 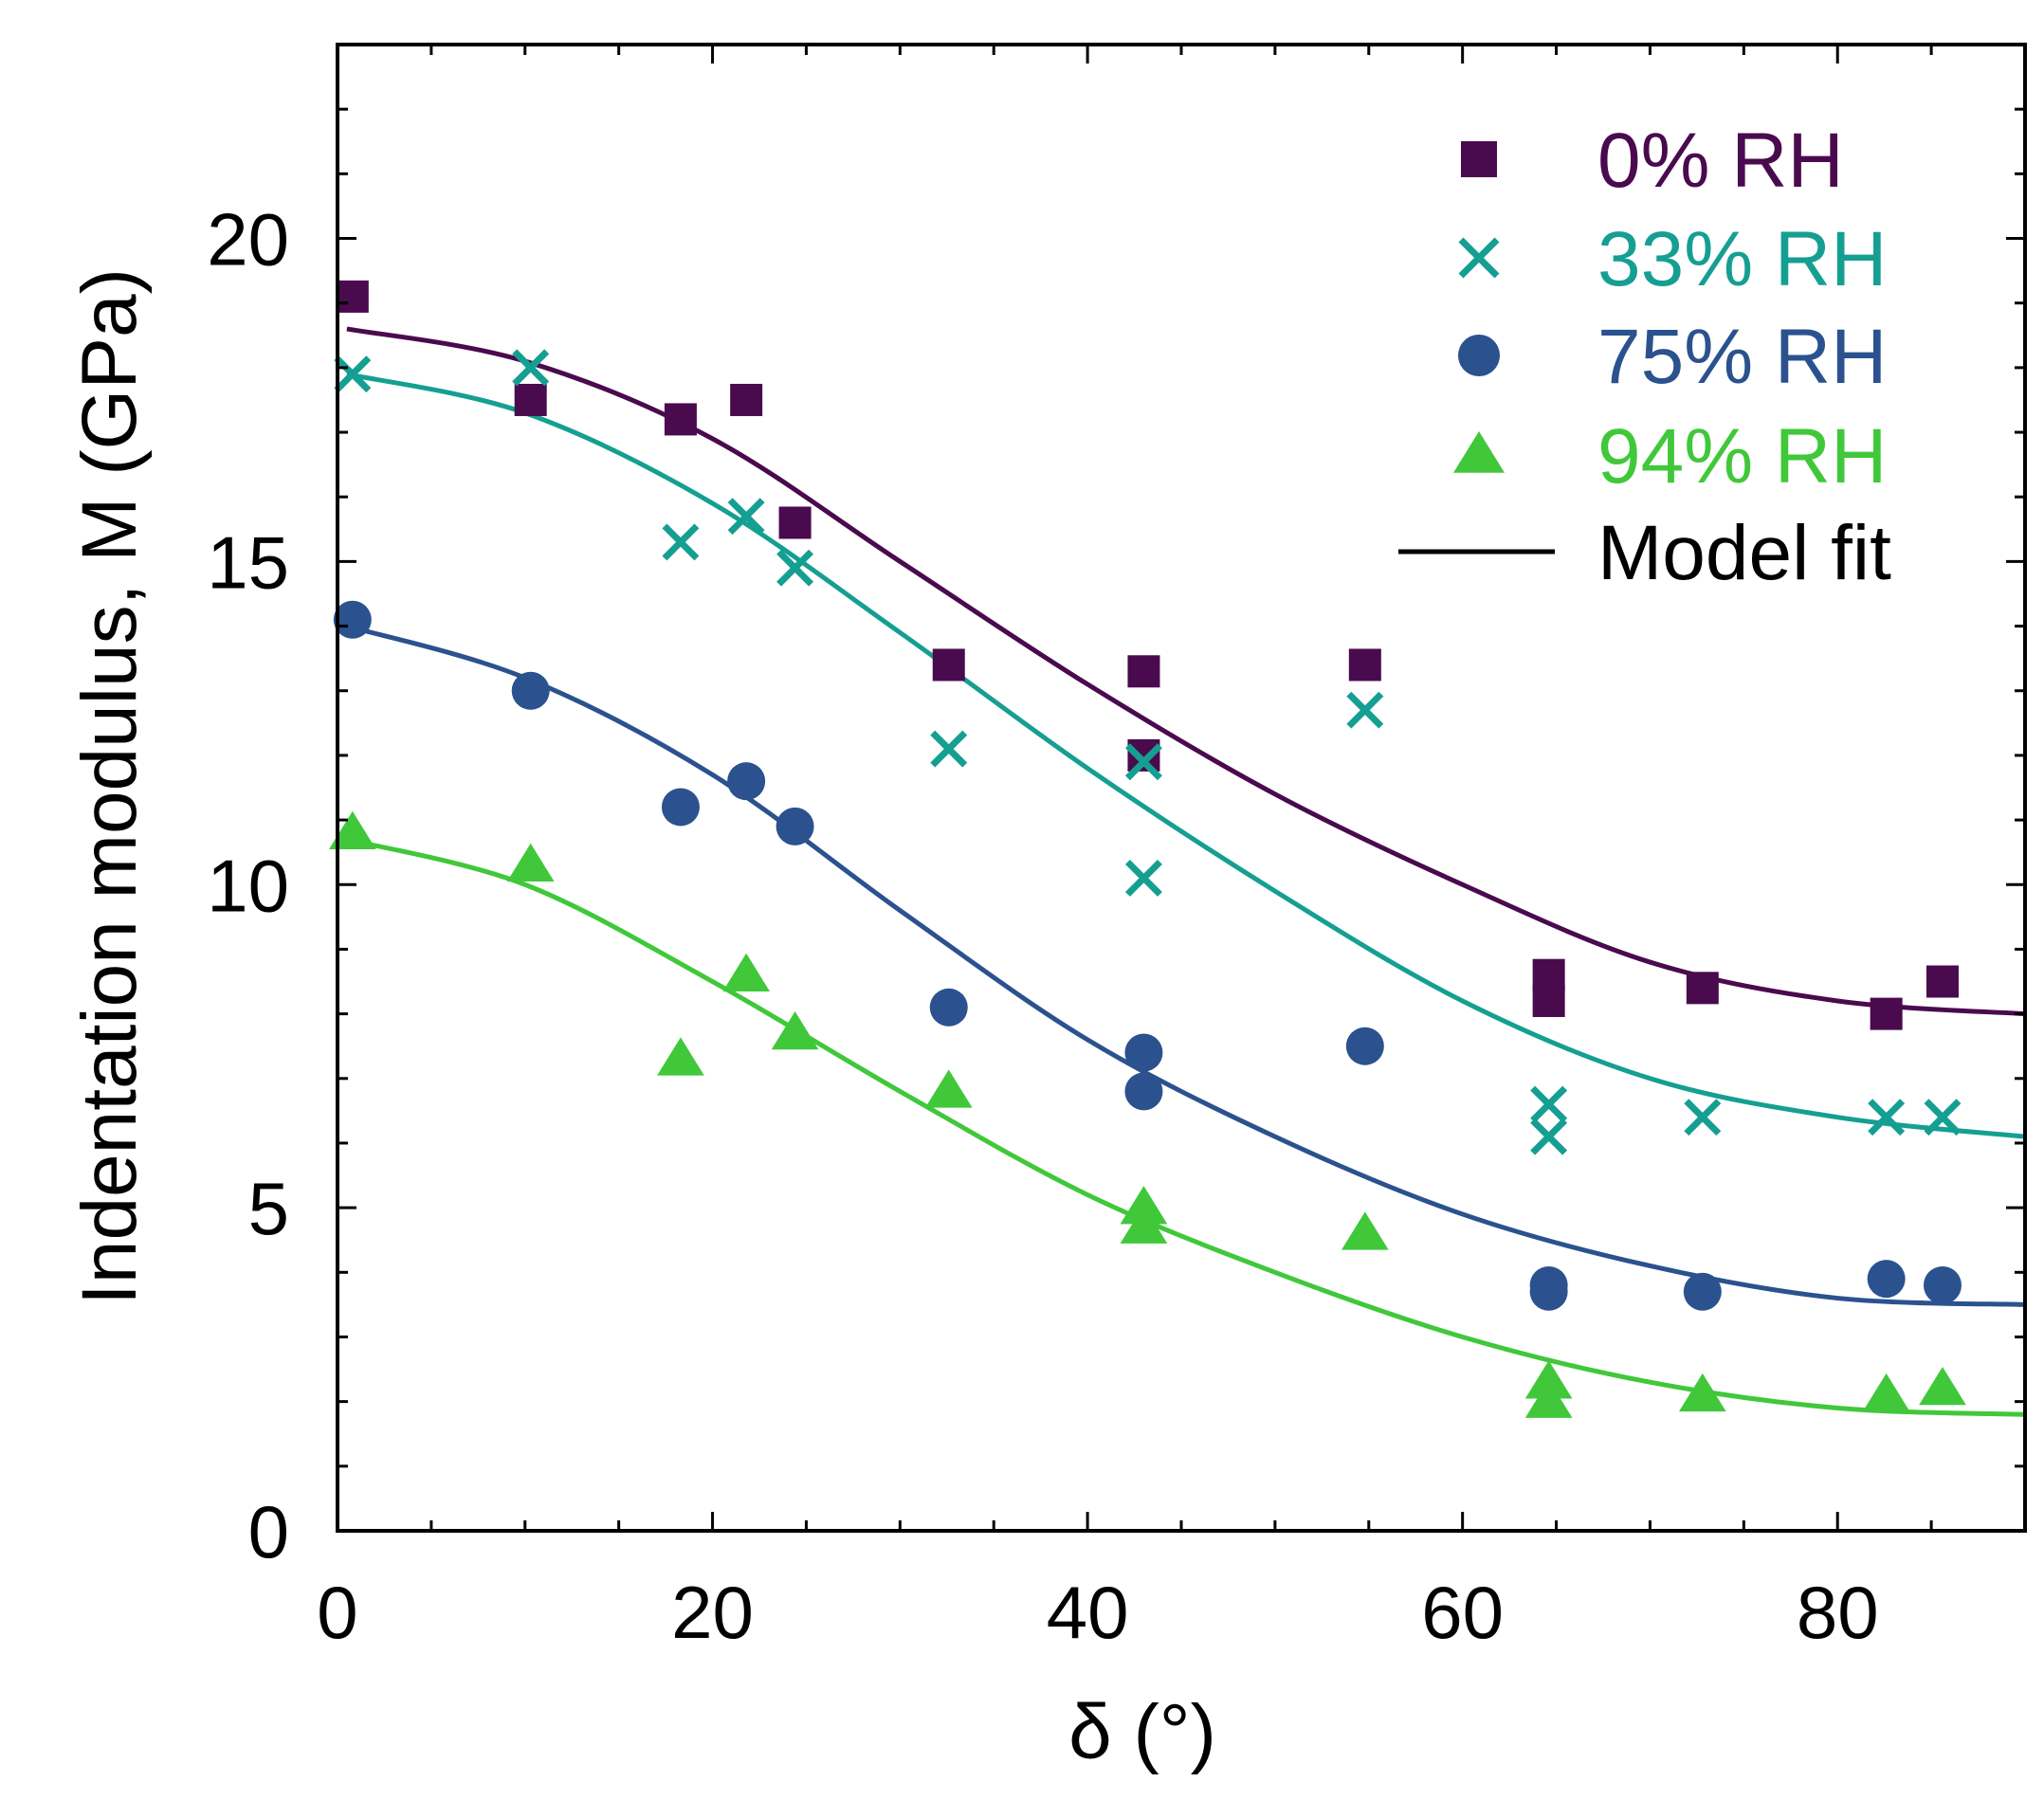 What do you see at coordinates (1720, 161) in the screenshot?
I see `legend-label: 0% RH` at bounding box center [1720, 161].